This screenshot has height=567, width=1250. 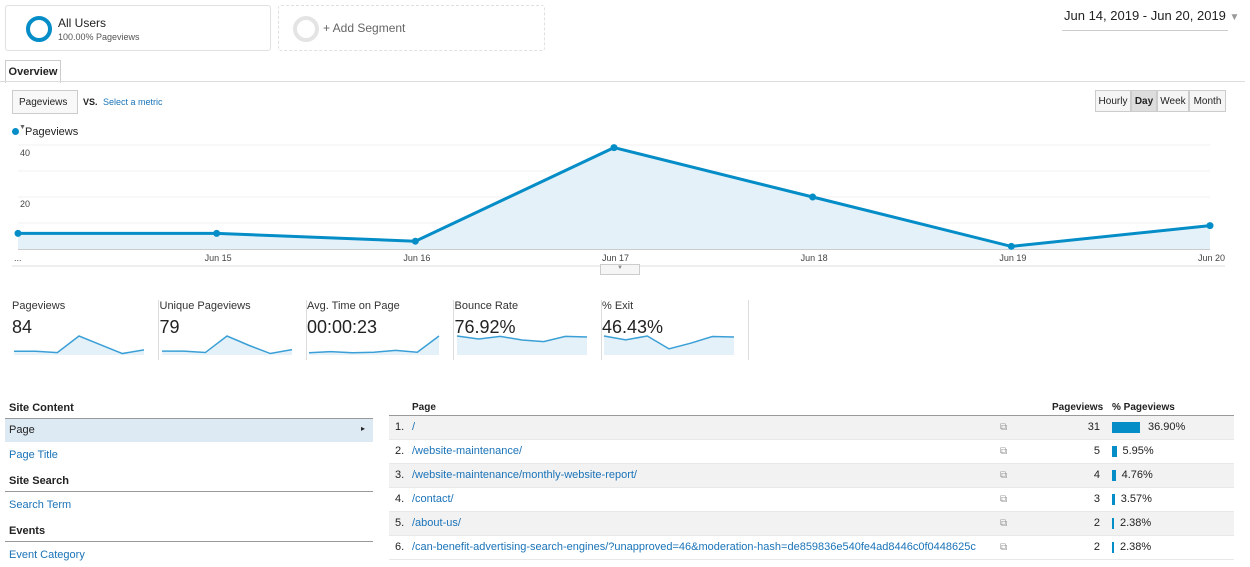 I want to click on month-button: Month, so click(x=1207, y=101).